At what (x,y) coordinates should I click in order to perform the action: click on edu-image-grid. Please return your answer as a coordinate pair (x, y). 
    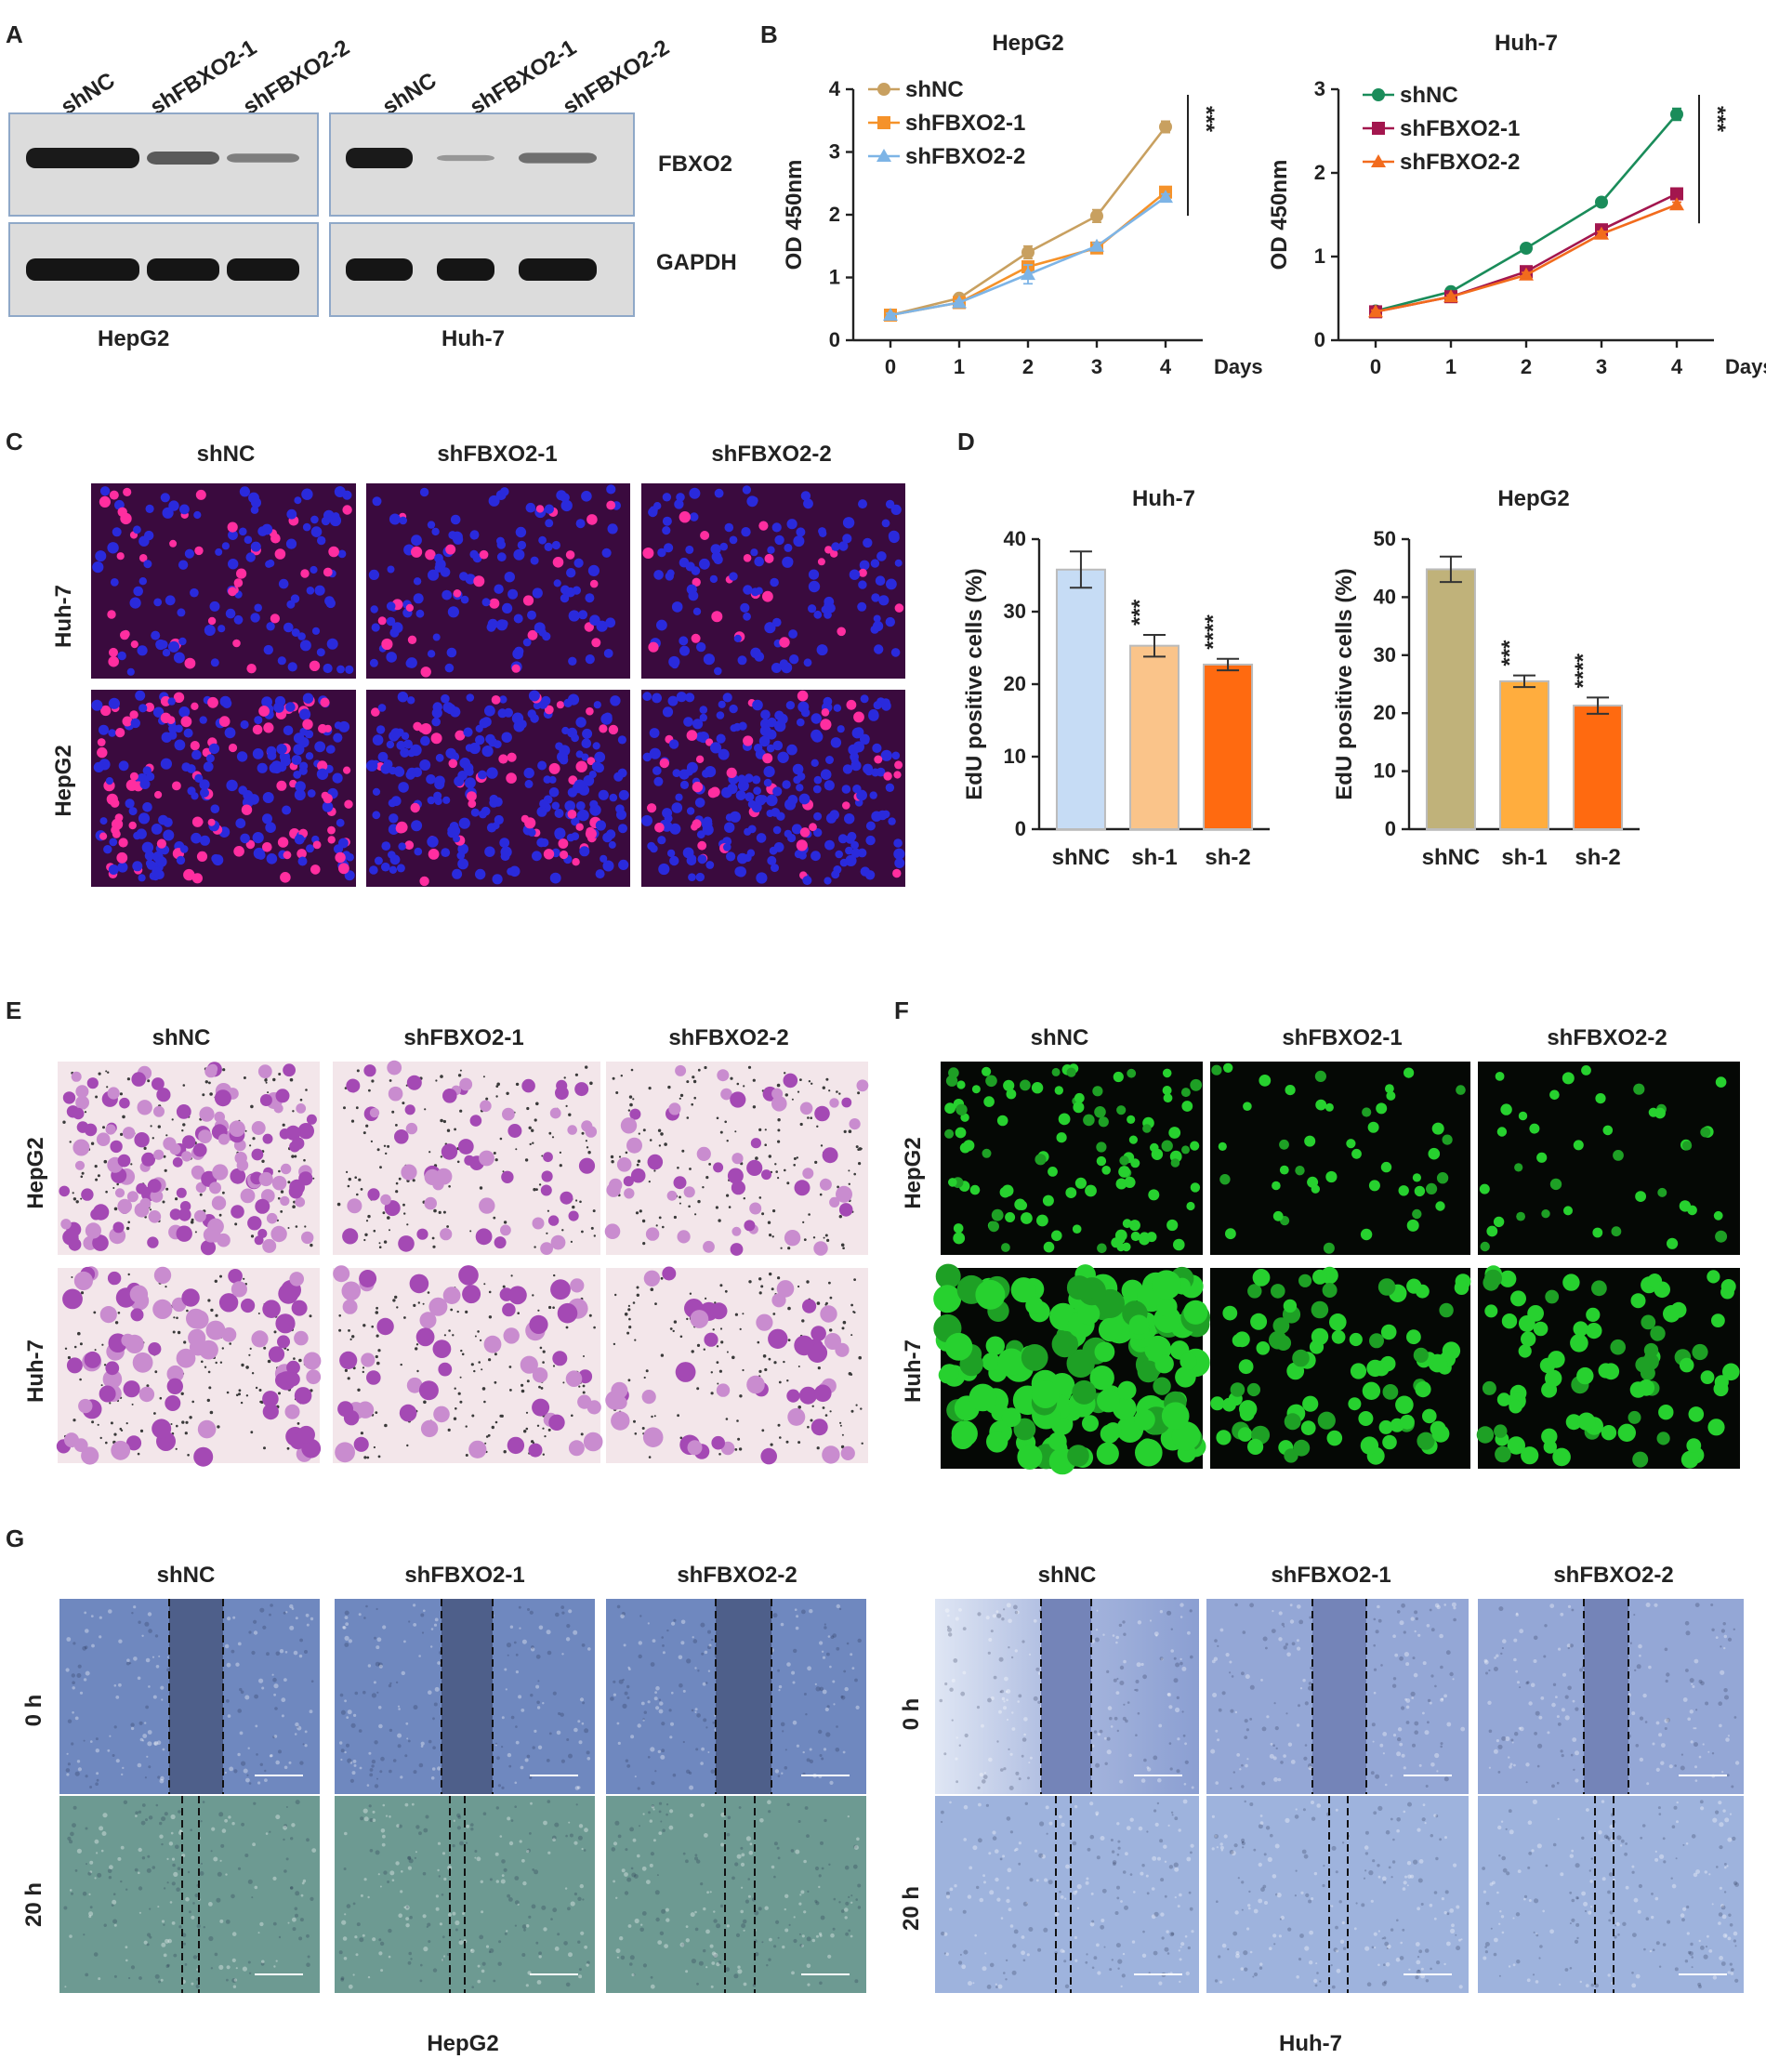
    Looking at the image, I should click on (498, 685).